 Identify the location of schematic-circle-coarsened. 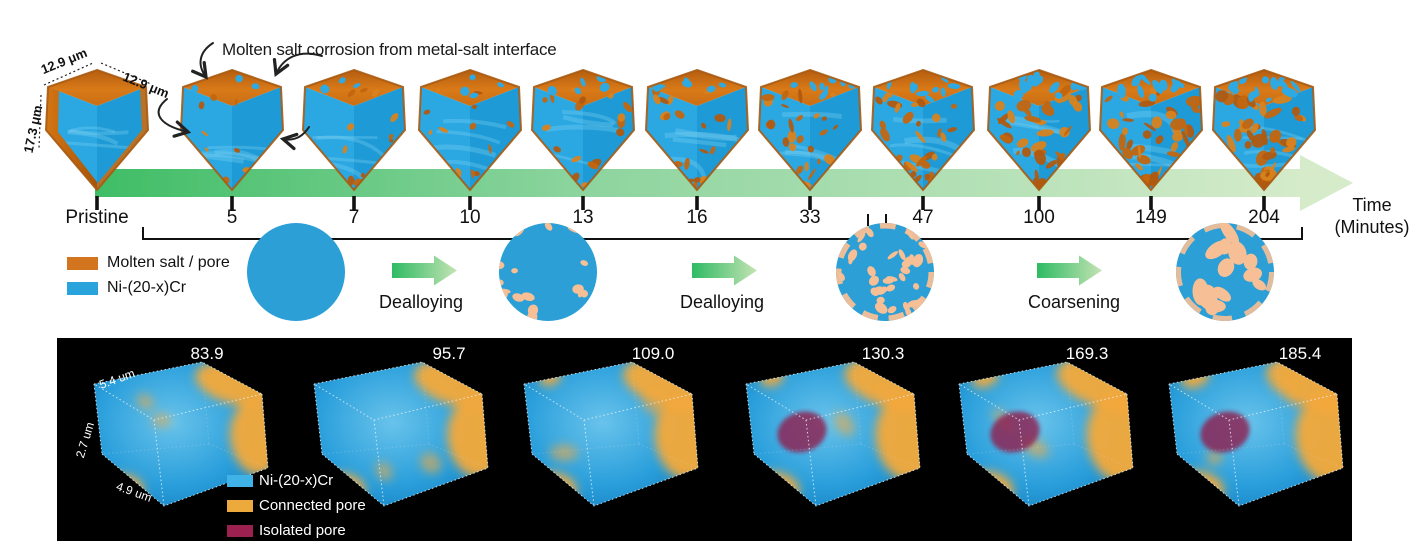
(1225, 272).